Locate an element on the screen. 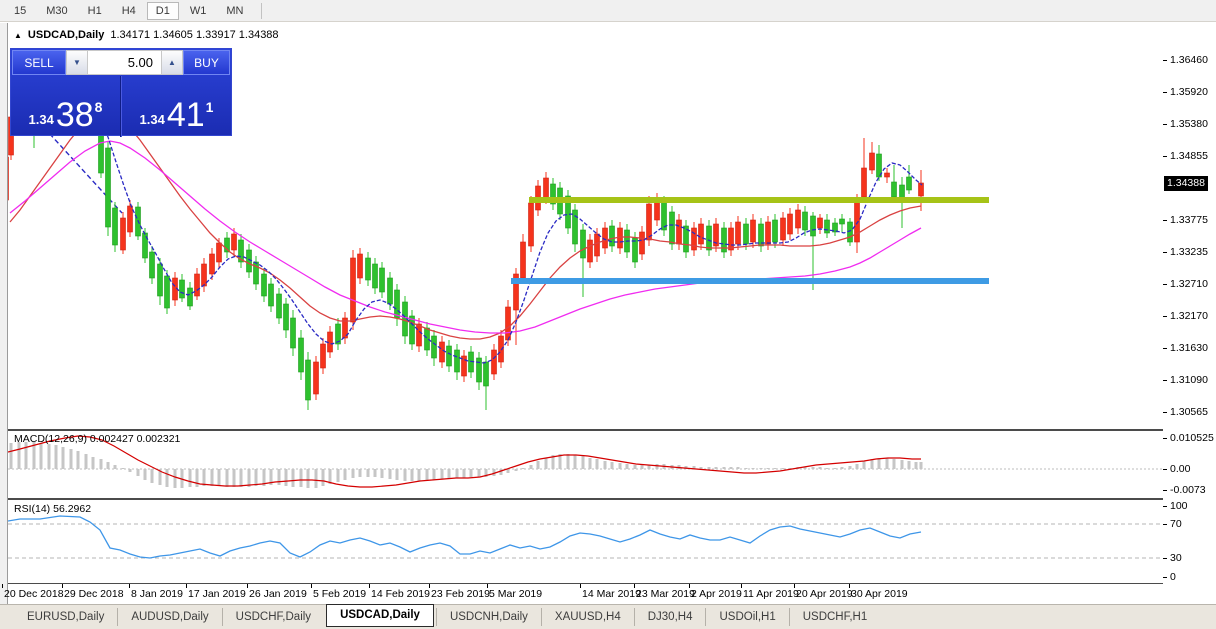 The image size is (1216, 629). time-label: 23 Mar 2019 is located at coordinates (665, 594).